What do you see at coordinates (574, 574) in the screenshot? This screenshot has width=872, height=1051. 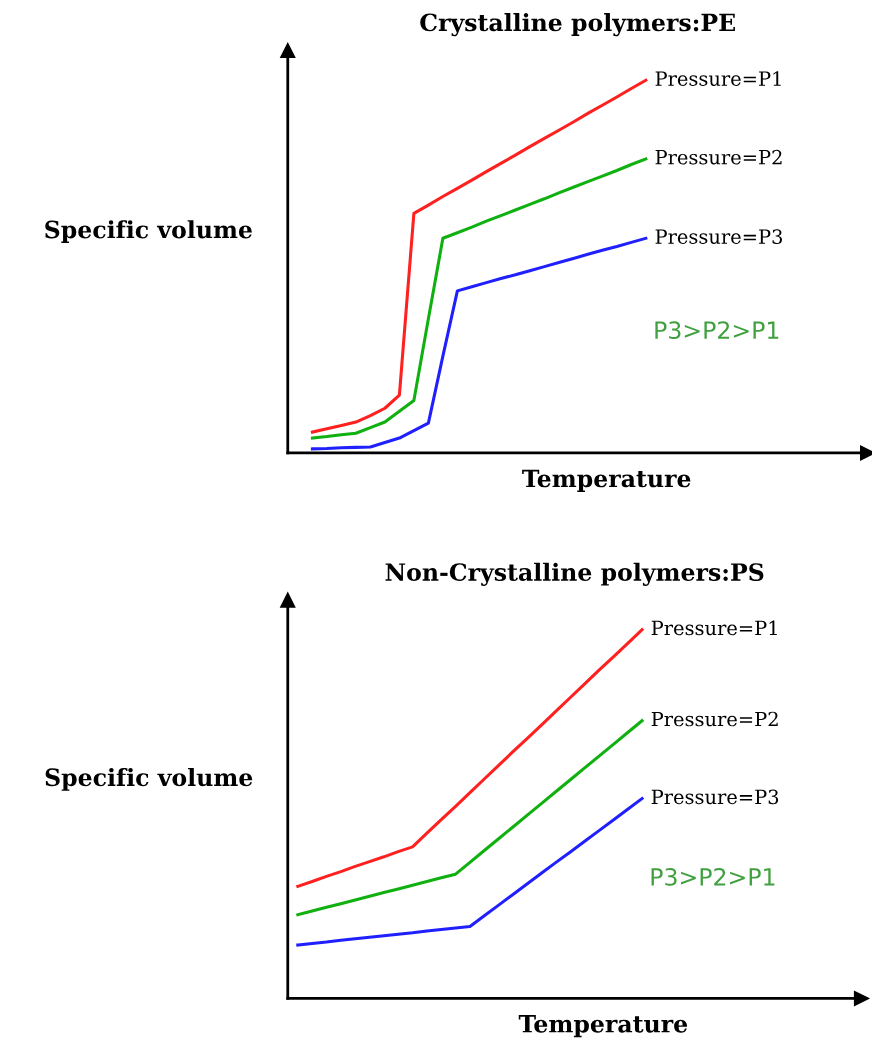 I see `chart-title: Non-Crystalline polymers:PS` at bounding box center [574, 574].